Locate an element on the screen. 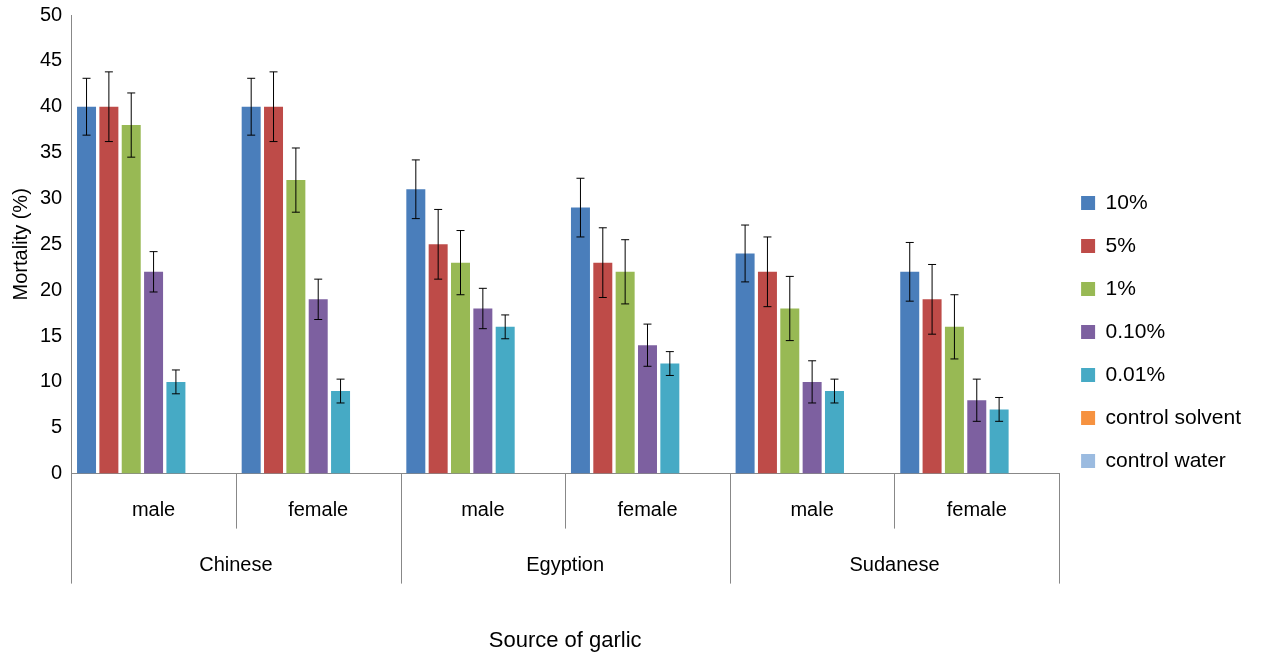  y-tick-label: 0 is located at coordinates (57, 472).